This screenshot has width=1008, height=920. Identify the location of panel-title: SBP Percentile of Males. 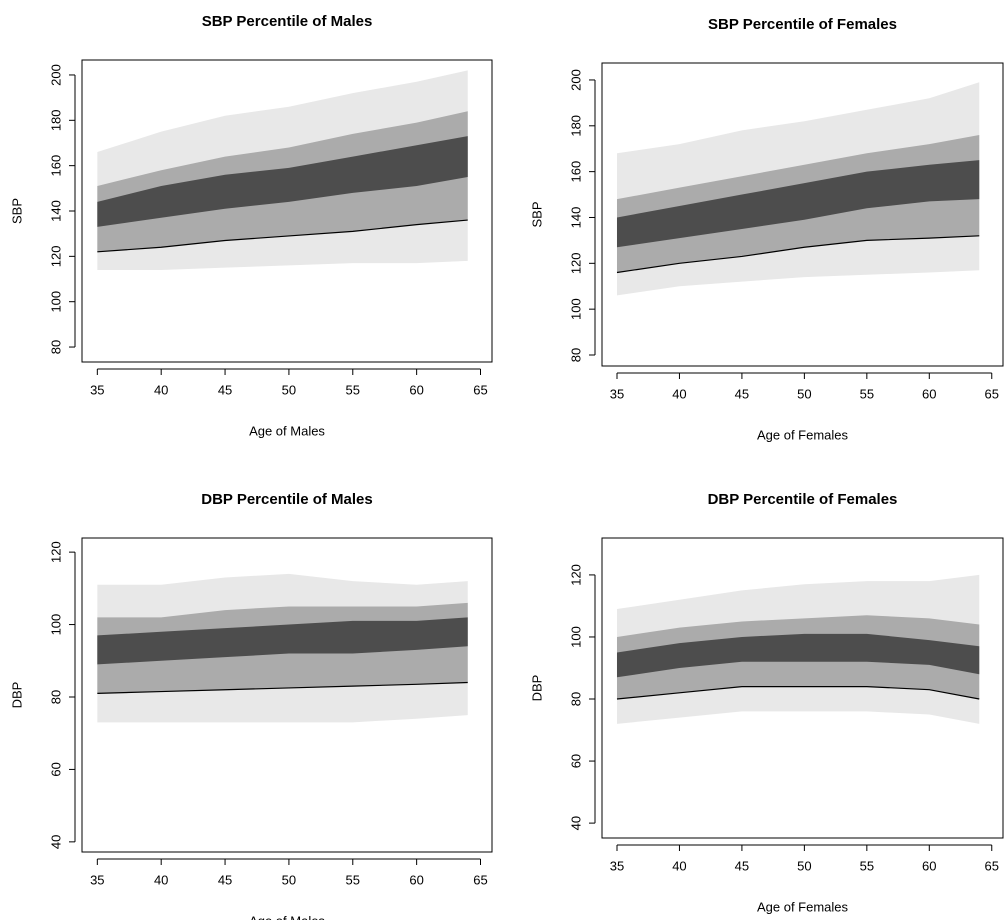
(287, 21).